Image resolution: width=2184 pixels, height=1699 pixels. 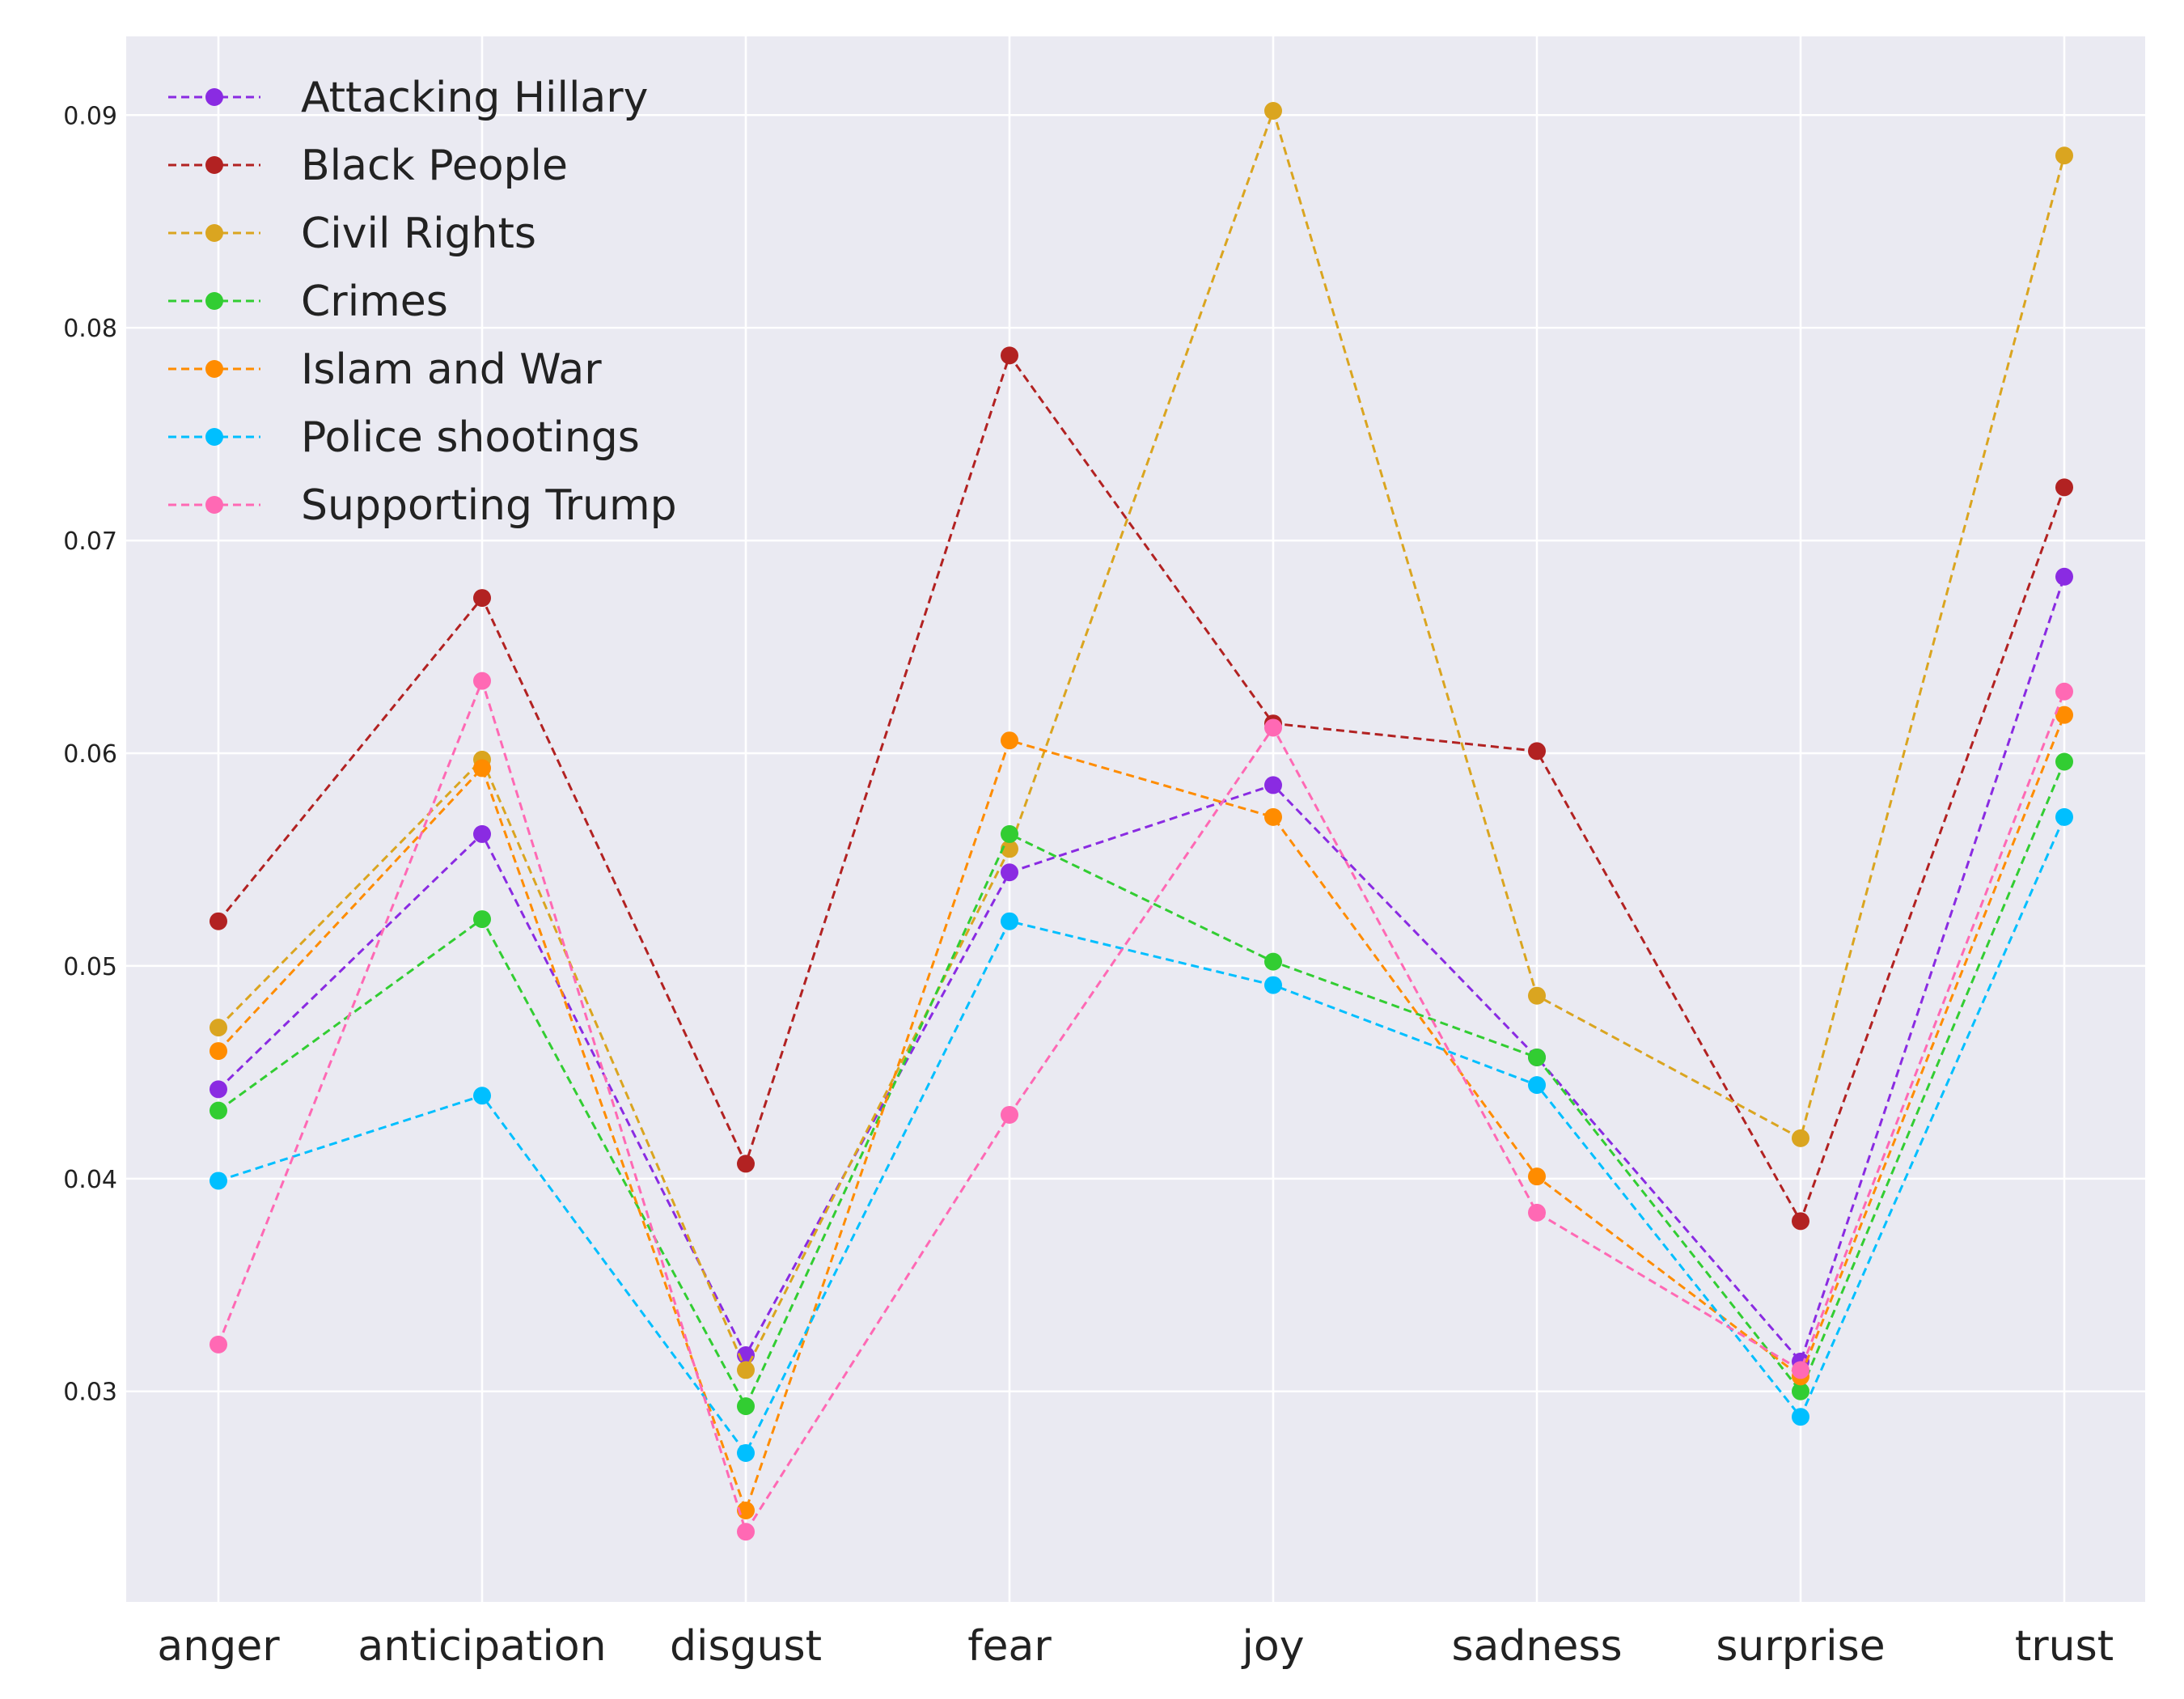 What do you see at coordinates (482, 833) in the screenshot?
I see `data-point-attacking-hillary-anticipation` at bounding box center [482, 833].